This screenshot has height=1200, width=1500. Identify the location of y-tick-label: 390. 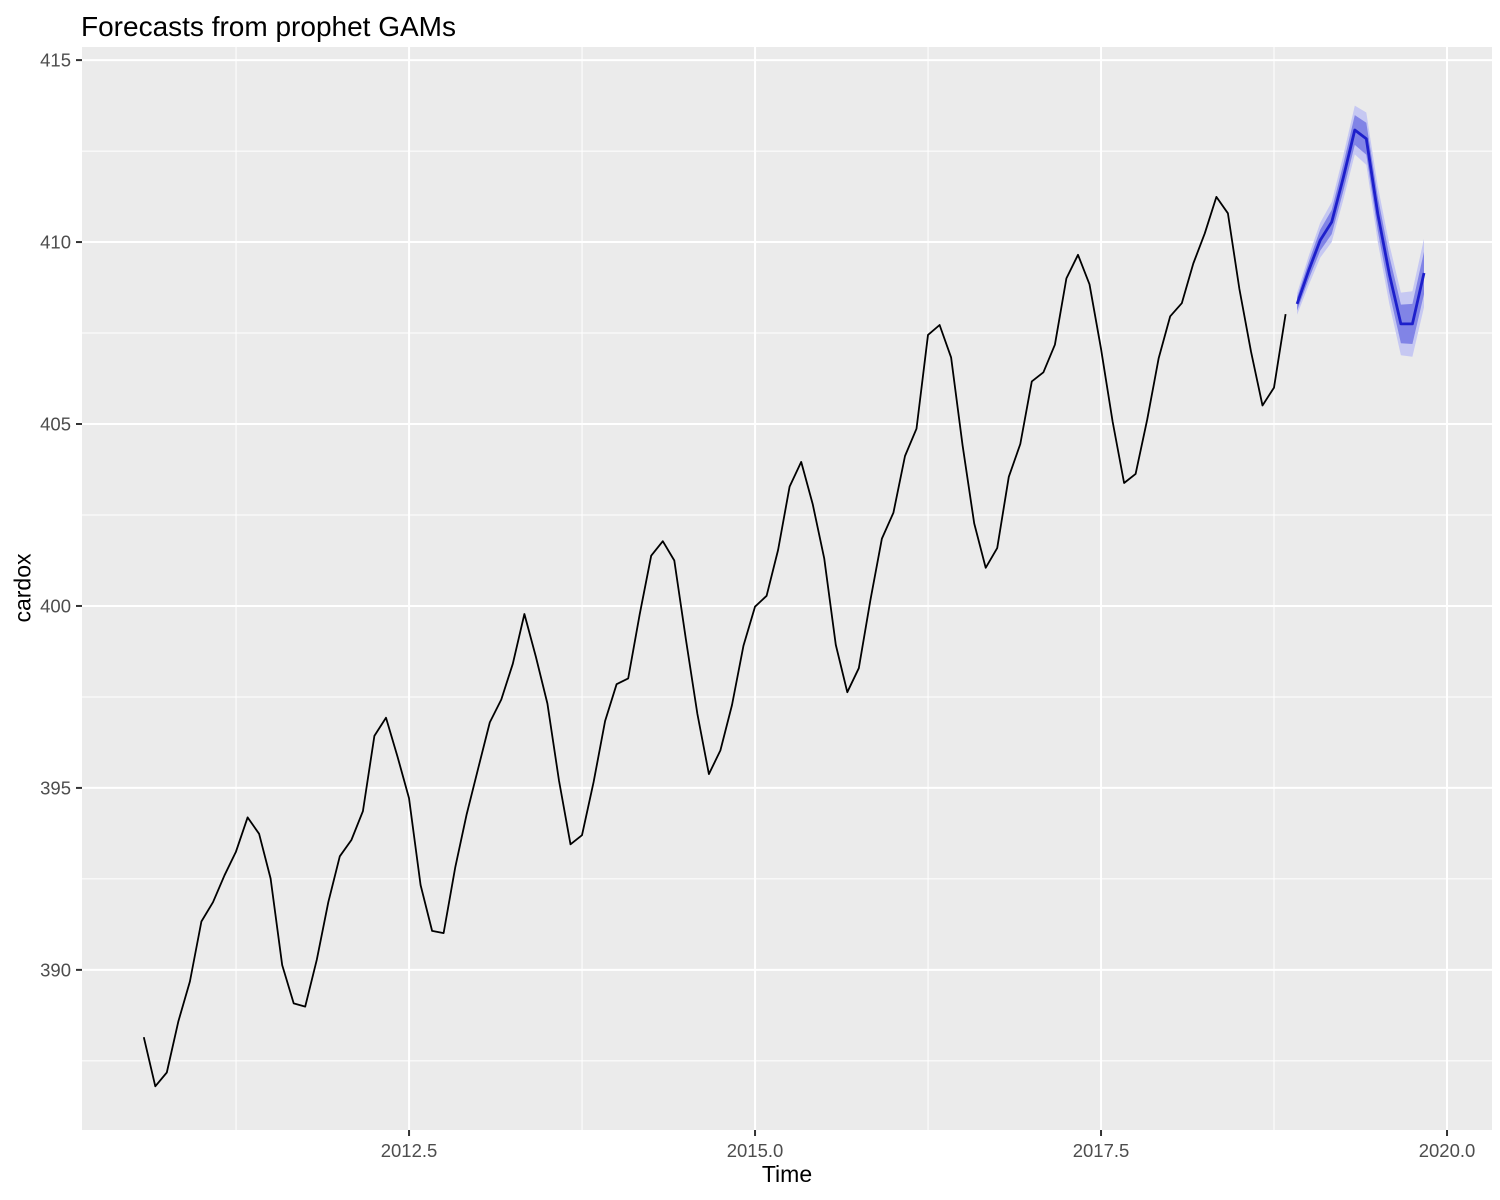
(55, 969).